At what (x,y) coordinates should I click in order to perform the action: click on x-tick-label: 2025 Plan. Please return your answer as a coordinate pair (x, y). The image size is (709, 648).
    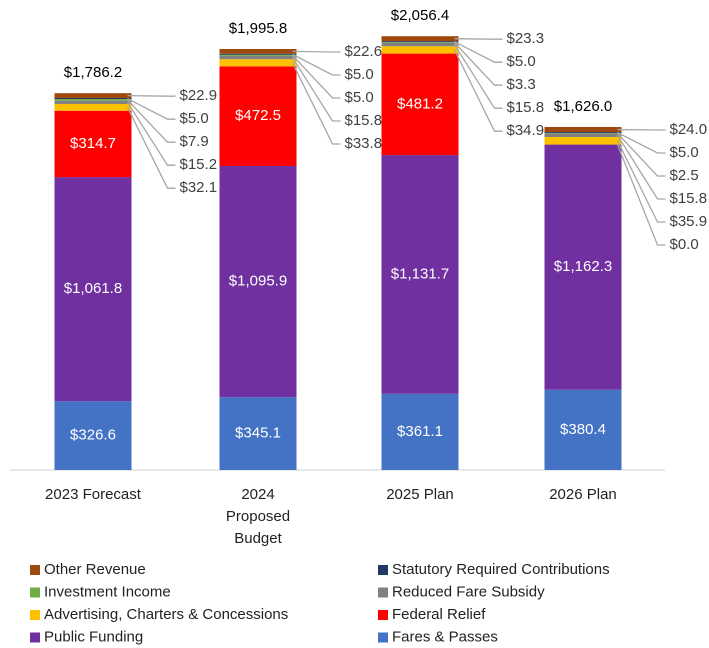
    Looking at the image, I should click on (420, 494).